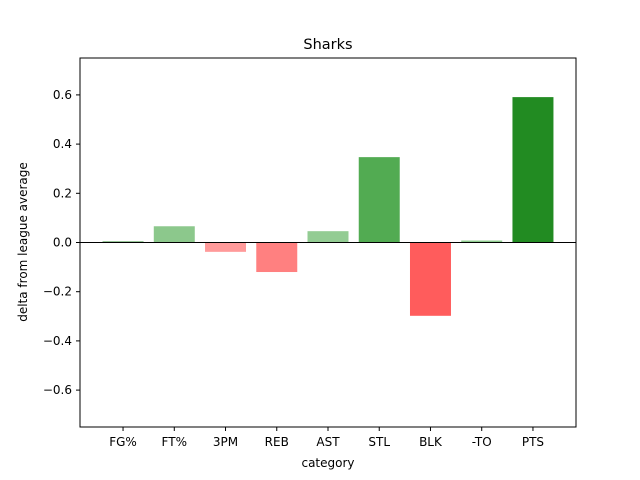 The height and width of the screenshot is (480, 640). I want to click on y-axis-ticks: −0.6 −0.4 −0.2 0.0 0.2 0.4 0.6, so click(61, 242).